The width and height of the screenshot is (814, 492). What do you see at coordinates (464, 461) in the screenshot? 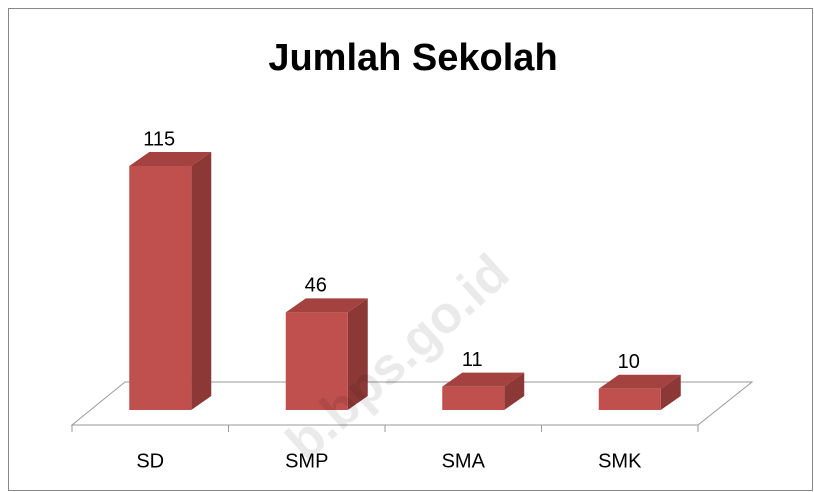
I see `x-tick-label: SMA` at bounding box center [464, 461].